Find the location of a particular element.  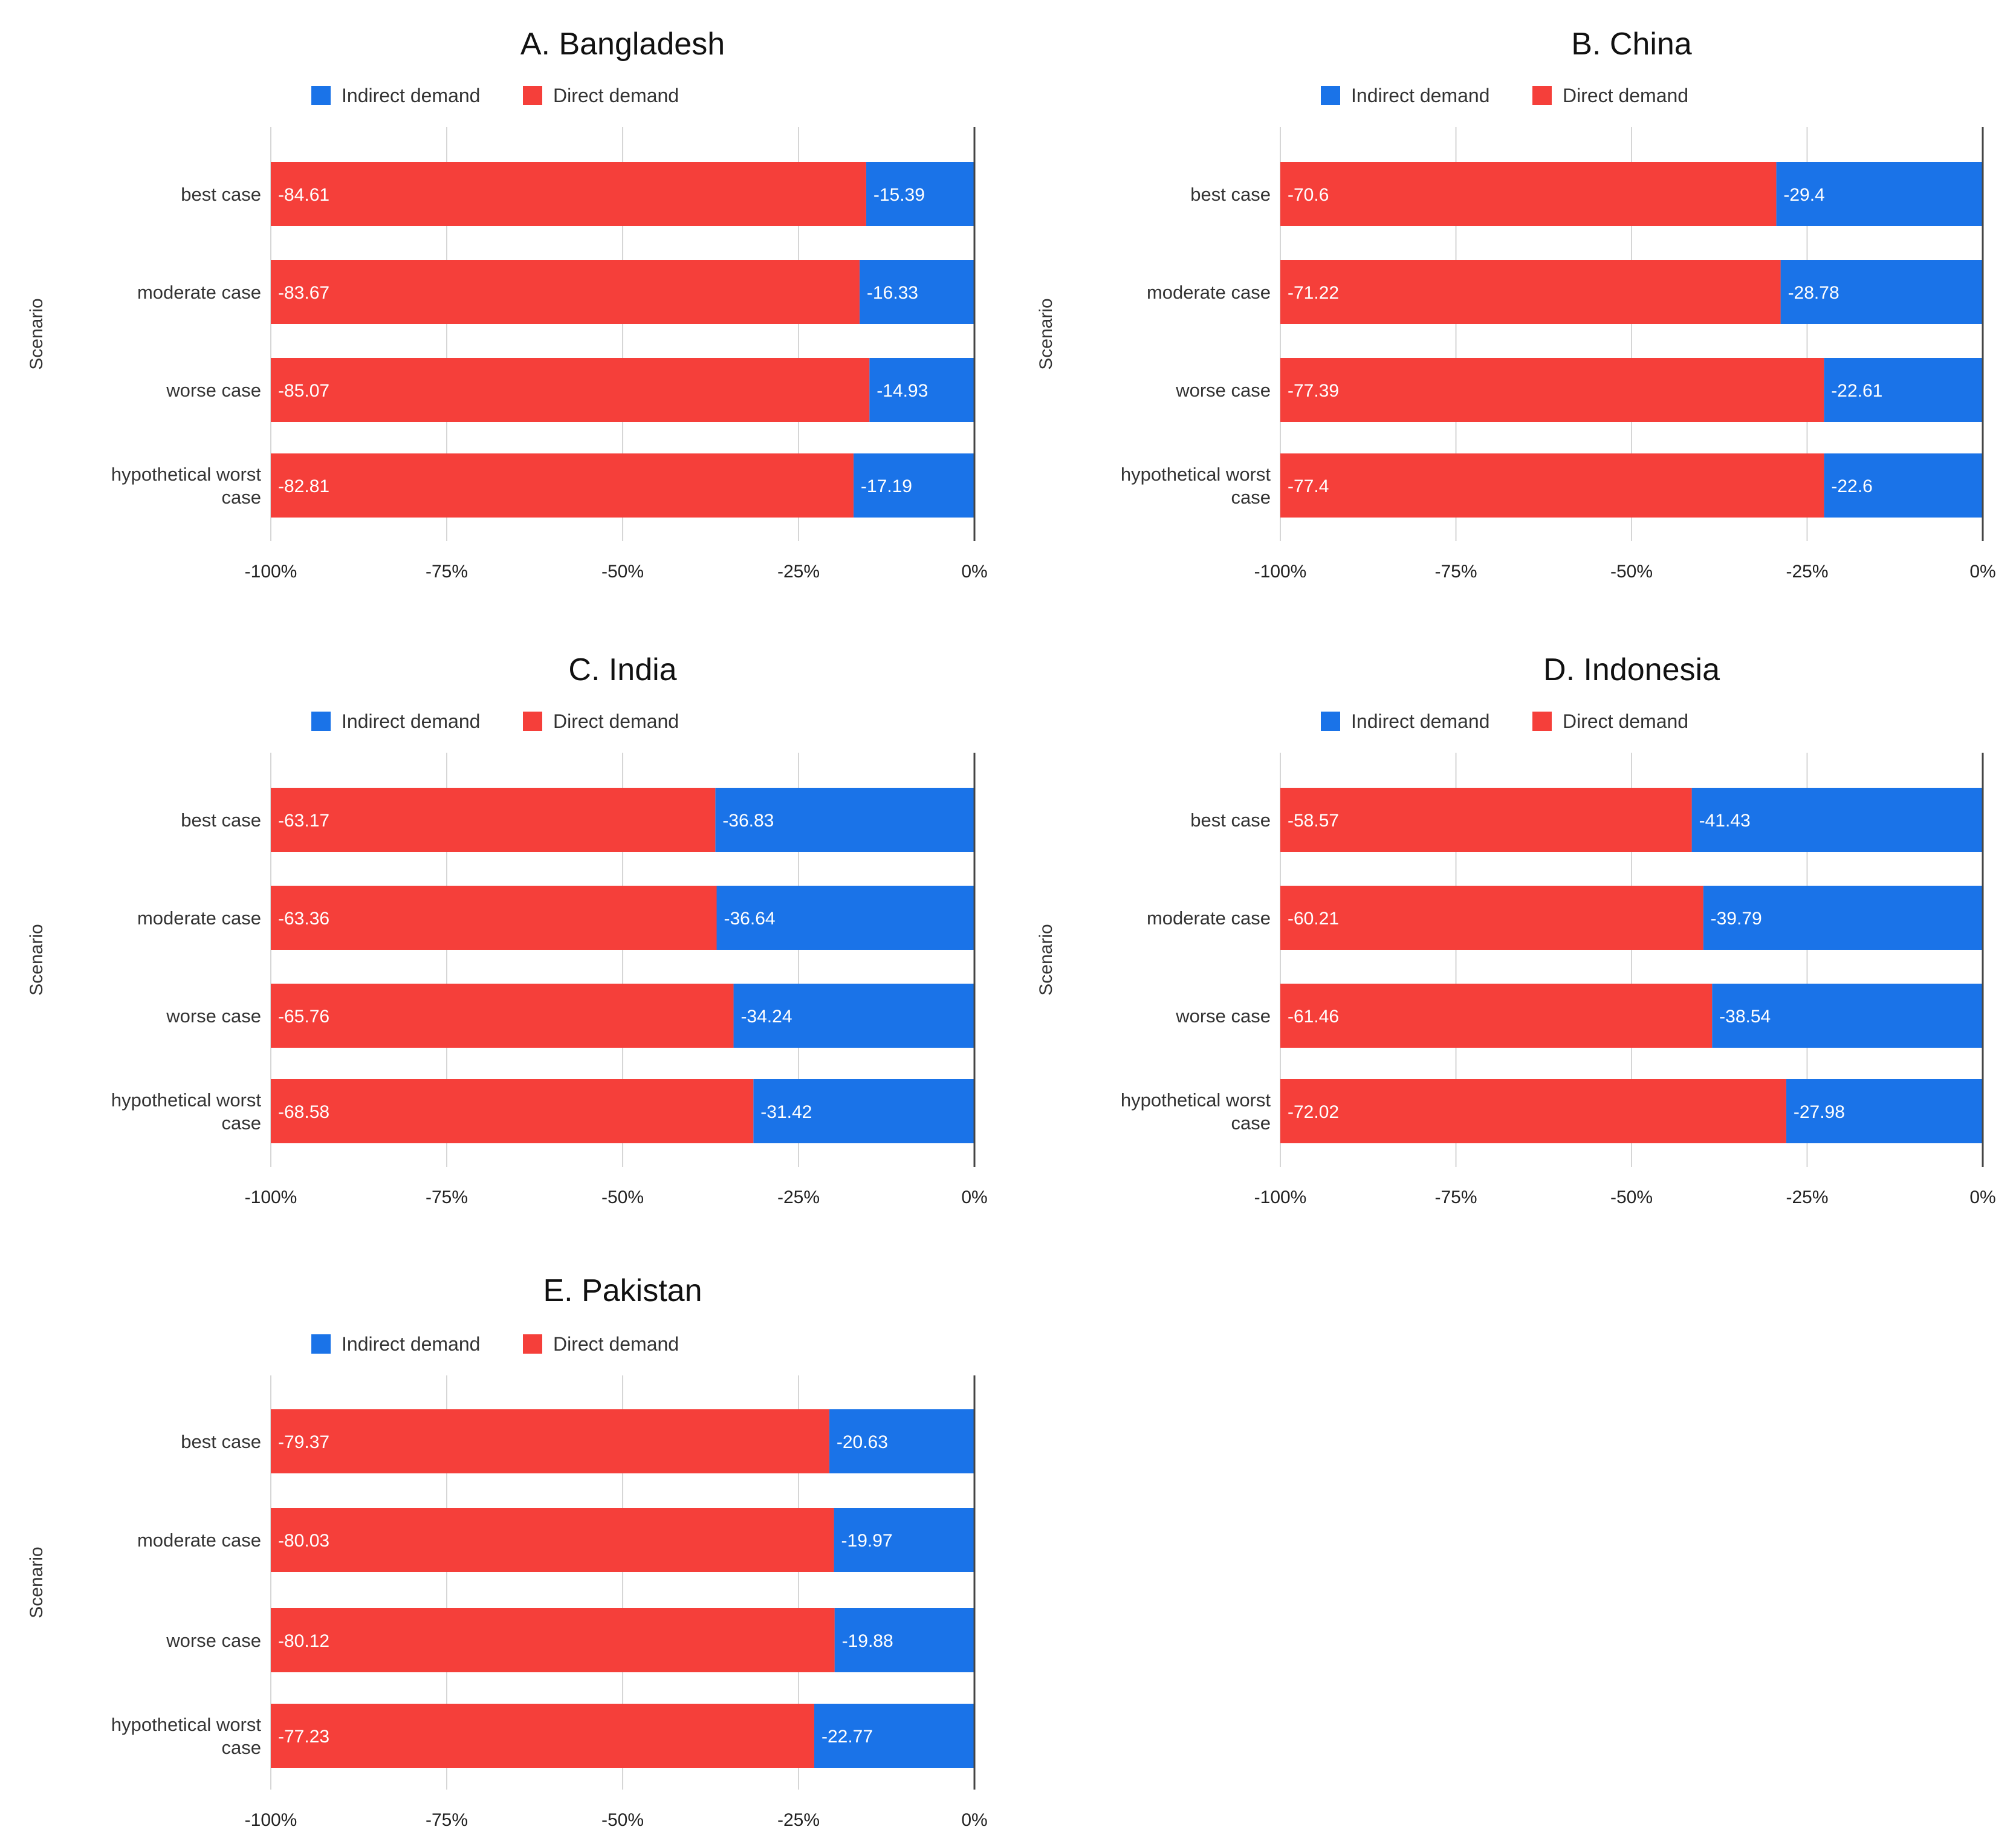

data-label: -27.98 is located at coordinates (1820, 1112).